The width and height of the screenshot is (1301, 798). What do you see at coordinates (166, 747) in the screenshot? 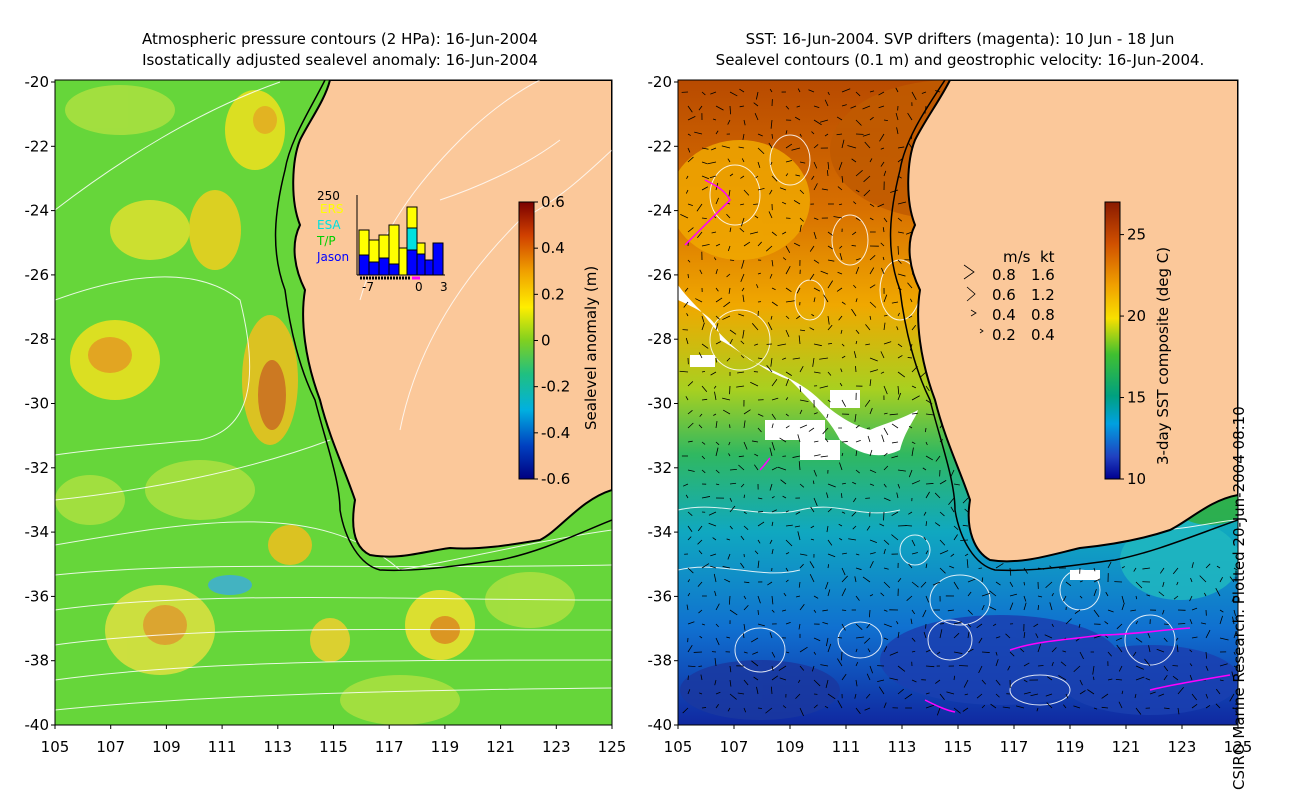
I see `left-x-tick-label: 109` at bounding box center [166, 747].